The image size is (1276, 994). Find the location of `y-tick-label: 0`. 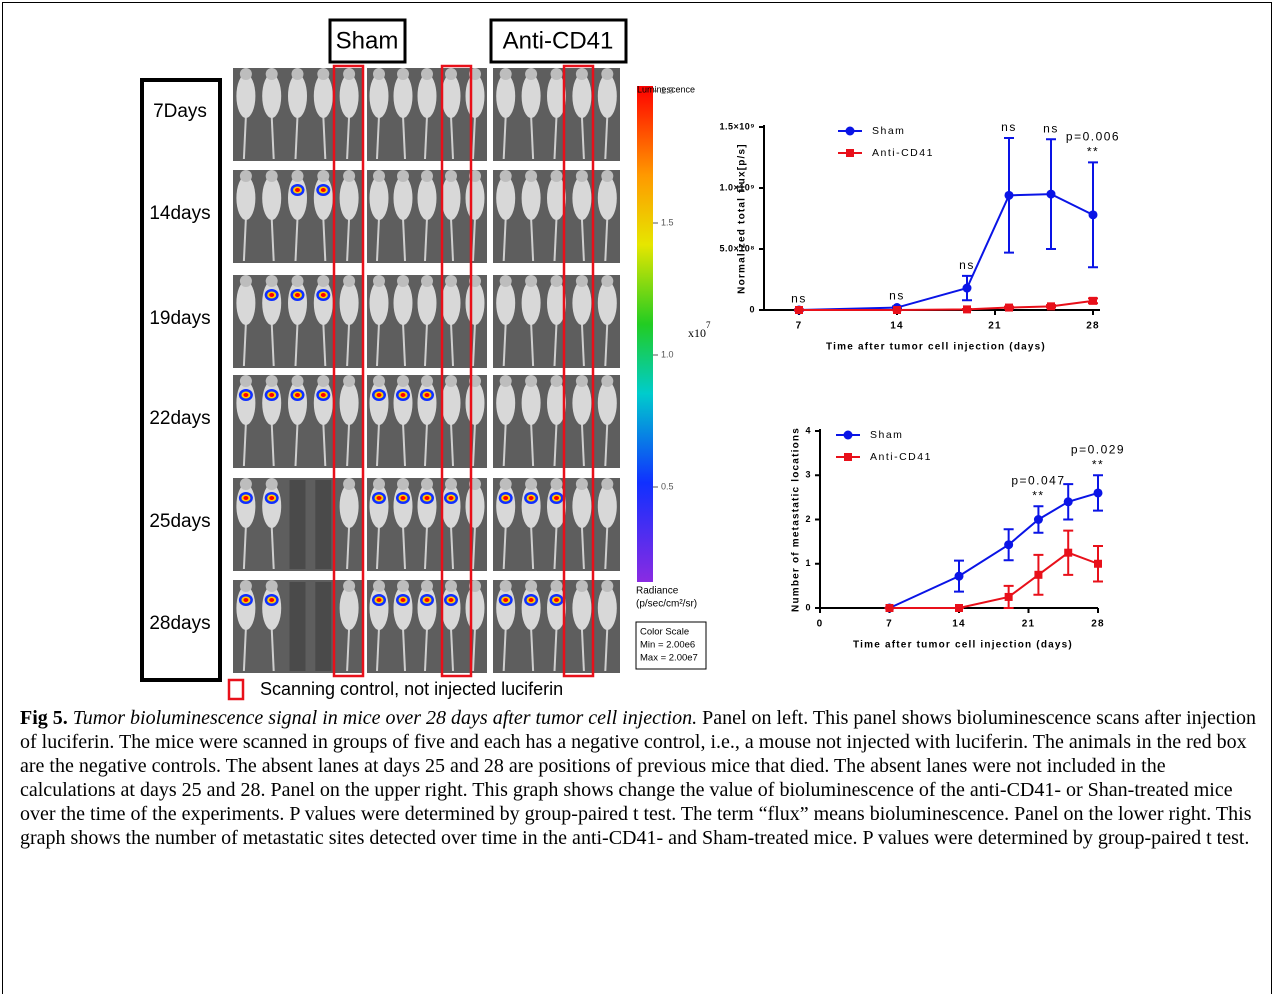

y-tick-label: 0 is located at coordinates (808, 607).